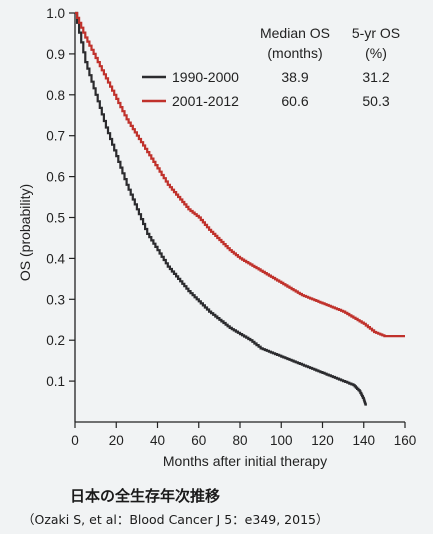 The image size is (433, 534). What do you see at coordinates (55, 13) in the screenshot?
I see `y-tick-label: 1.0` at bounding box center [55, 13].